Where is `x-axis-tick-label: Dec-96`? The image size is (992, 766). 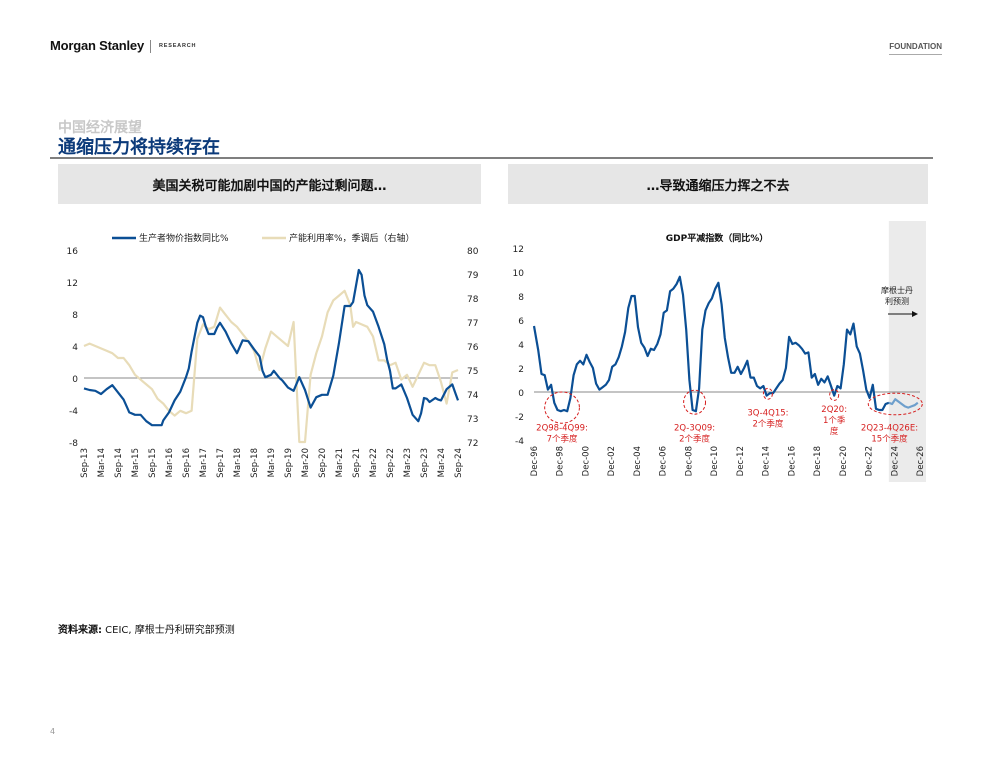 x-axis-tick-label: Dec-96 is located at coordinates (535, 461).